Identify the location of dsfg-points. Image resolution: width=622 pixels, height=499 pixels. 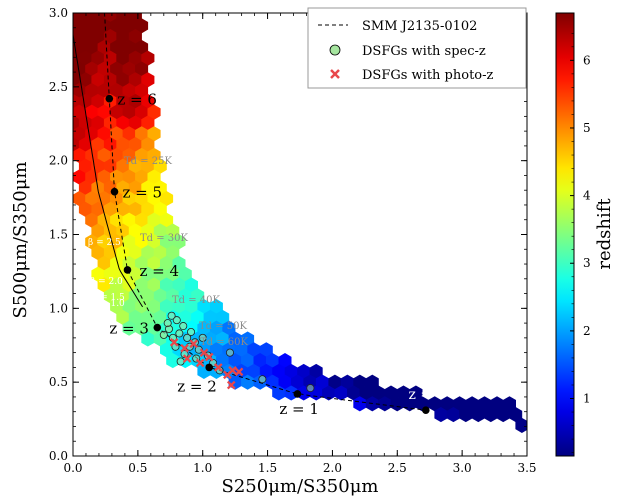
(237, 352).